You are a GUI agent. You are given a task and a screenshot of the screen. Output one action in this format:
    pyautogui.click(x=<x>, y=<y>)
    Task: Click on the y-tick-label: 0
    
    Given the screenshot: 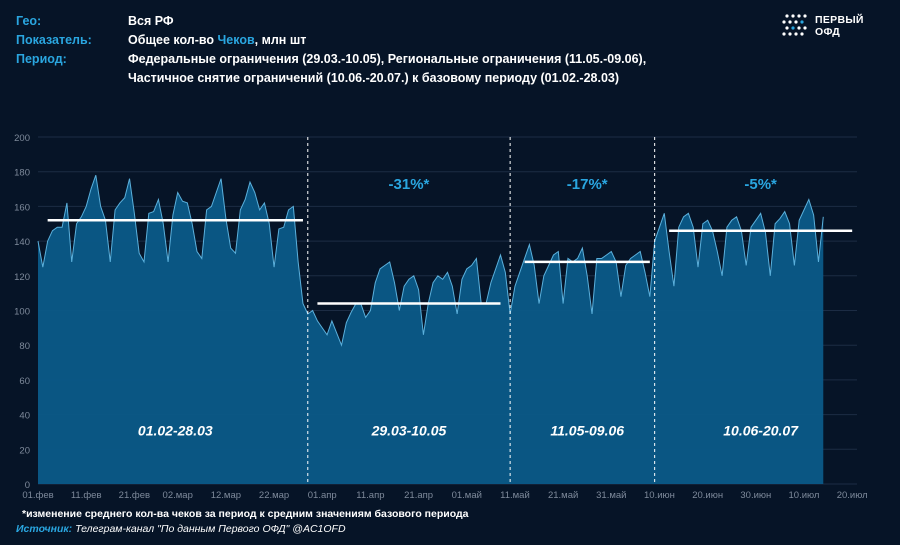 What is the action you would take?
    pyautogui.click(x=27, y=485)
    